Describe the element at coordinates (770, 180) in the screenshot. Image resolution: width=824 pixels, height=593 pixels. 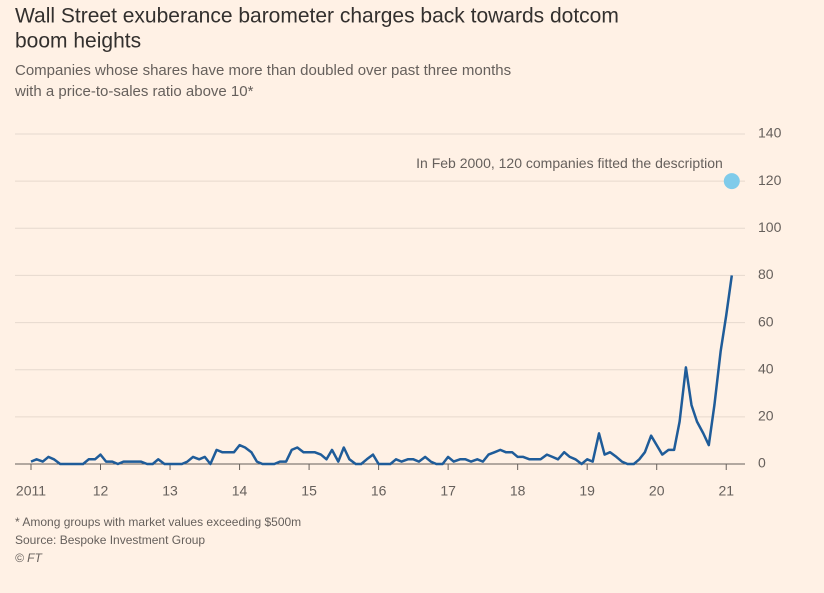
I see `y-tick-label: 120` at that location.